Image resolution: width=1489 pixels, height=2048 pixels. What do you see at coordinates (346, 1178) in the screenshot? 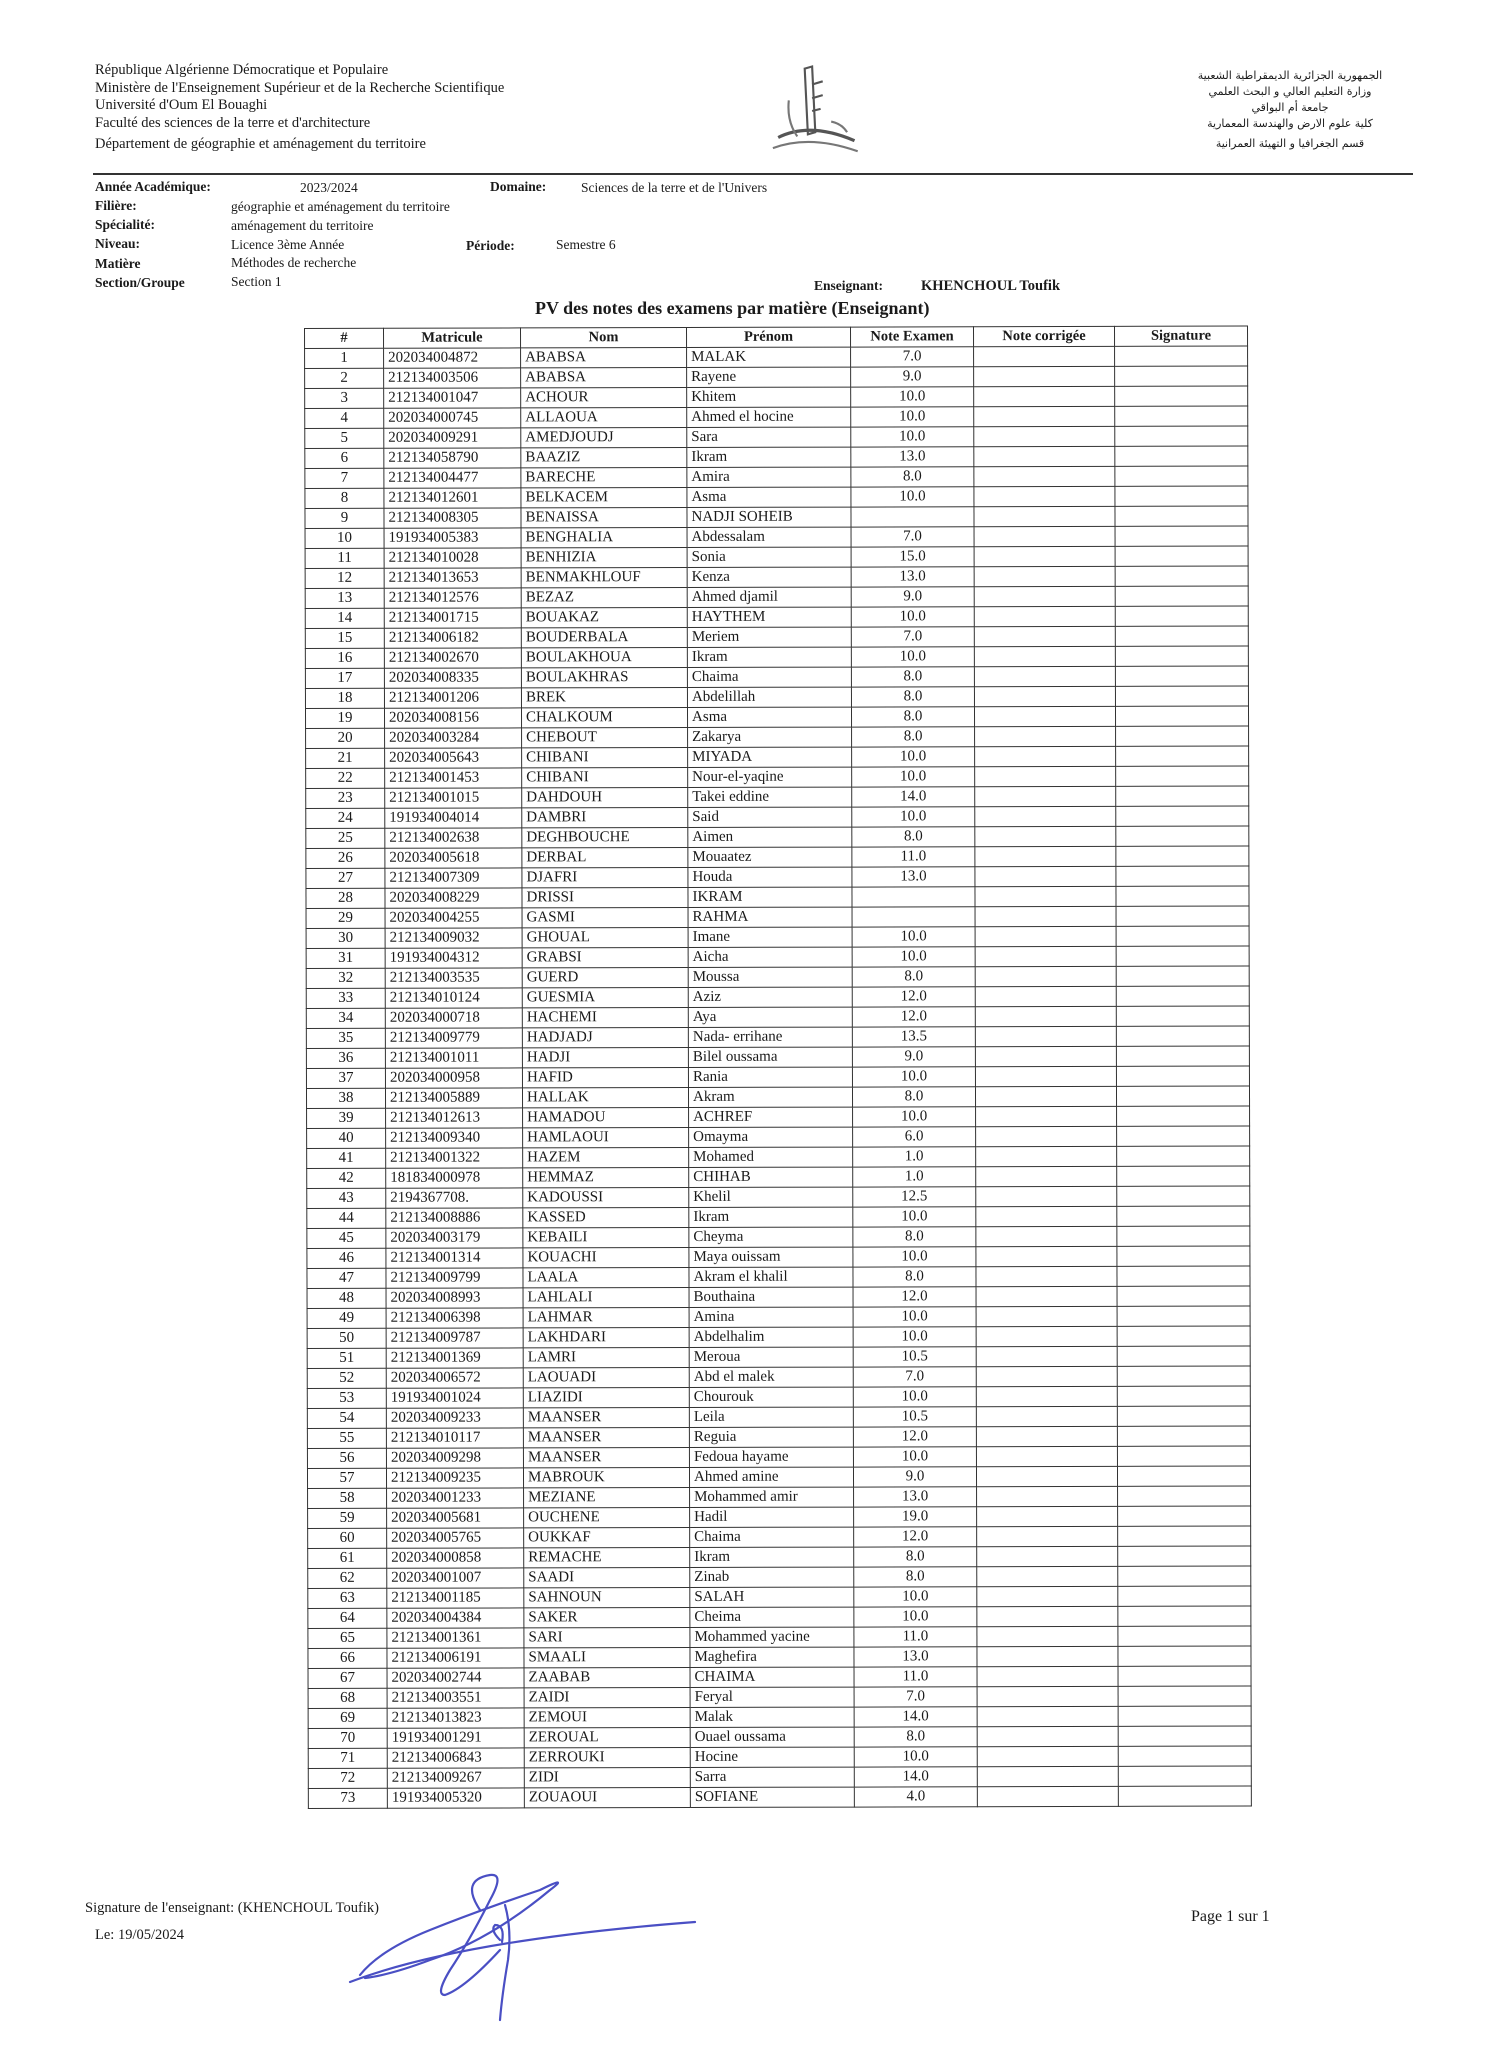
I see `row-number: 42` at bounding box center [346, 1178].